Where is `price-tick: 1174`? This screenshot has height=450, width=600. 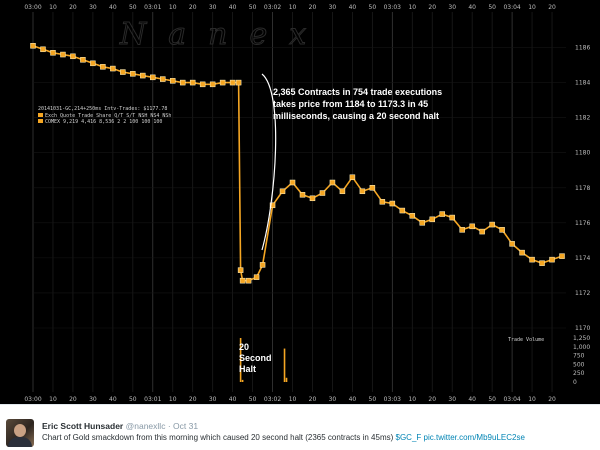 price-tick: 1174 is located at coordinates (582, 258).